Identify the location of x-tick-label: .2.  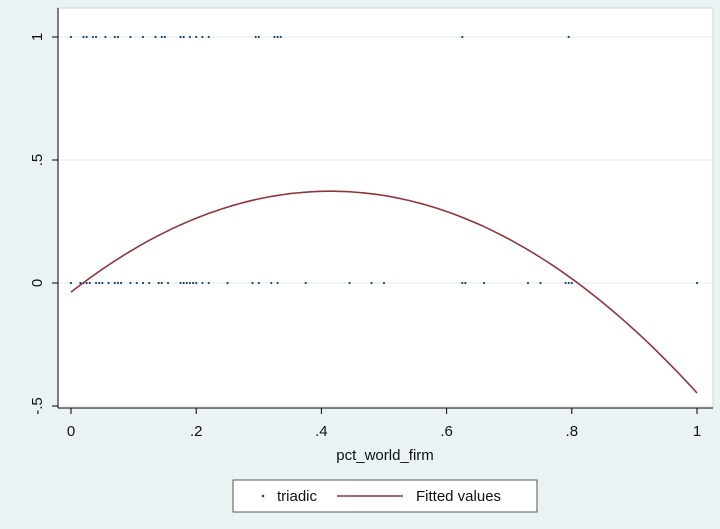
(196, 431).